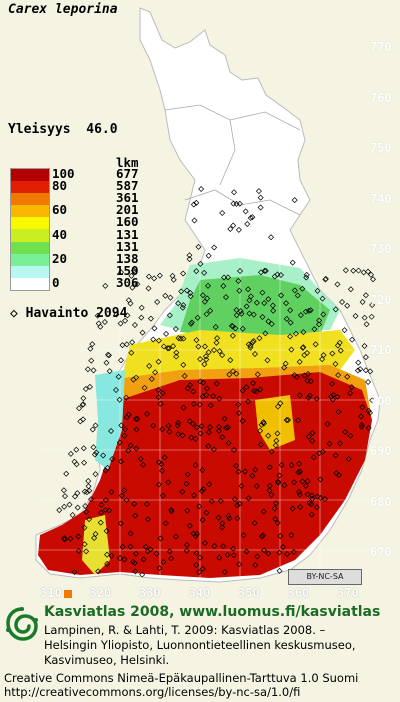 Image resolution: width=400 pixels, height=702 pixels. I want to click on zone-yellow-patch, so click(275, 422).